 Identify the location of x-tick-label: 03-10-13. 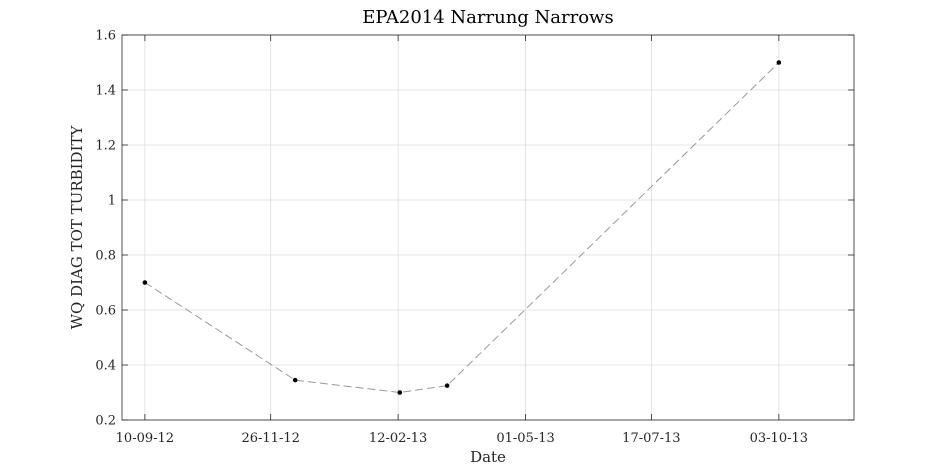
(779, 438).